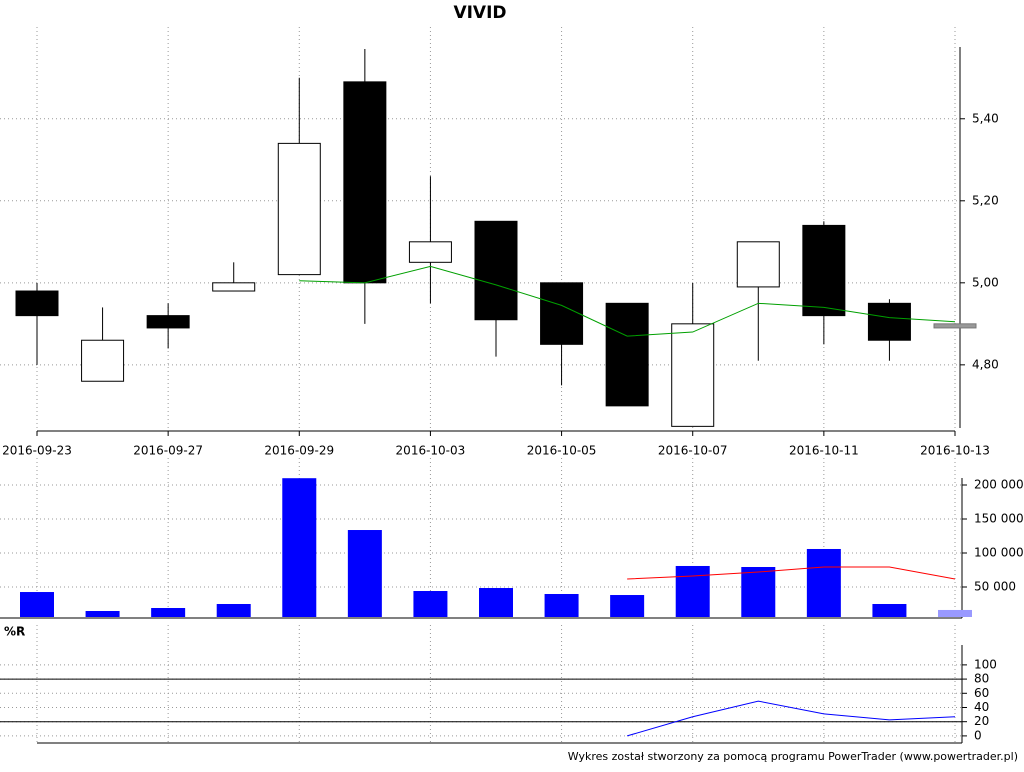 This screenshot has width=1024, height=772. Describe the element at coordinates (791, 573) in the screenshot. I see `volume-average` at that location.